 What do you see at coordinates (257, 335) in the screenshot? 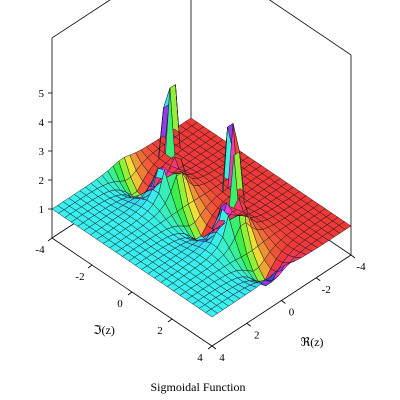
I see `y-tick-label: 2` at bounding box center [257, 335].